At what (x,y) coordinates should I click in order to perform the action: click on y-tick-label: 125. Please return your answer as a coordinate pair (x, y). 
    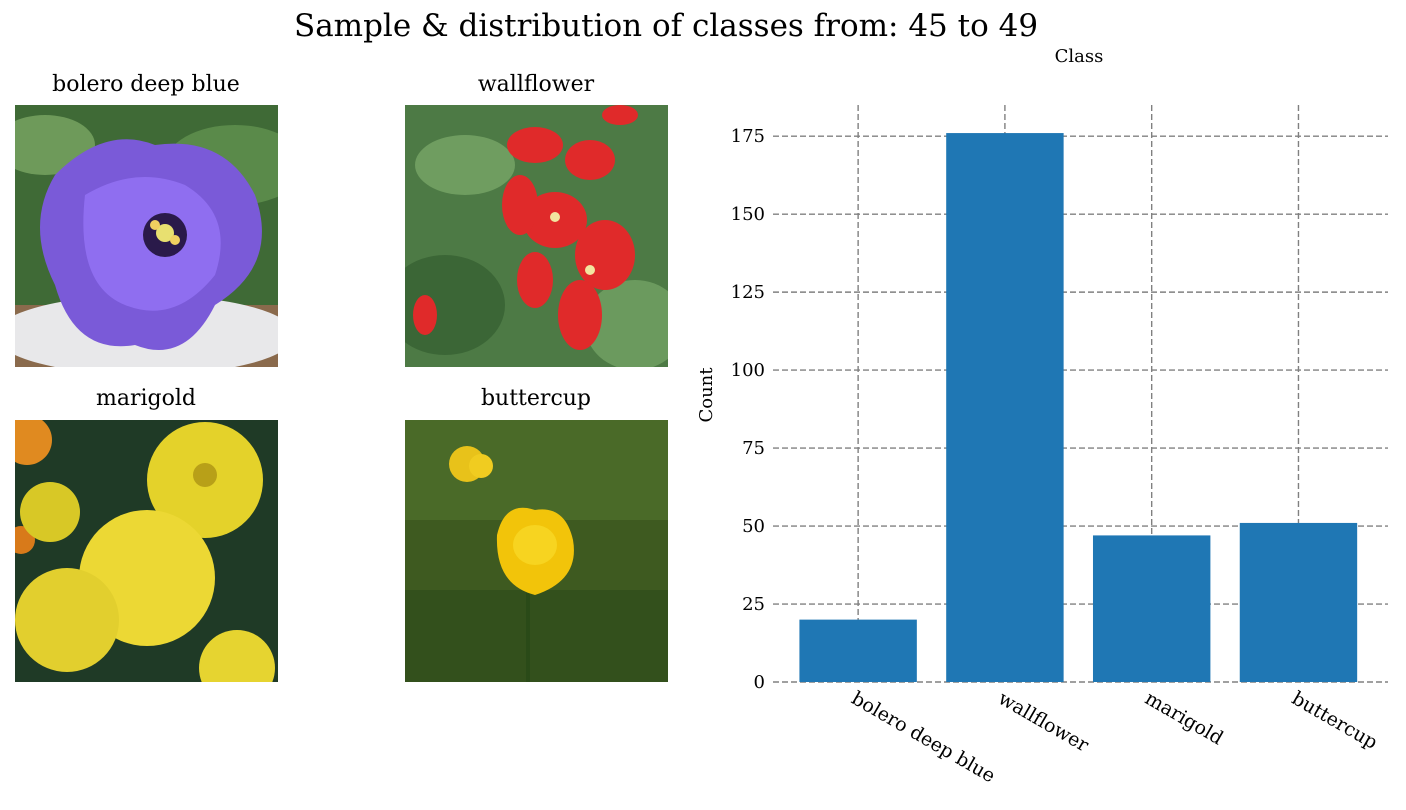
    Looking at the image, I should click on (748, 292).